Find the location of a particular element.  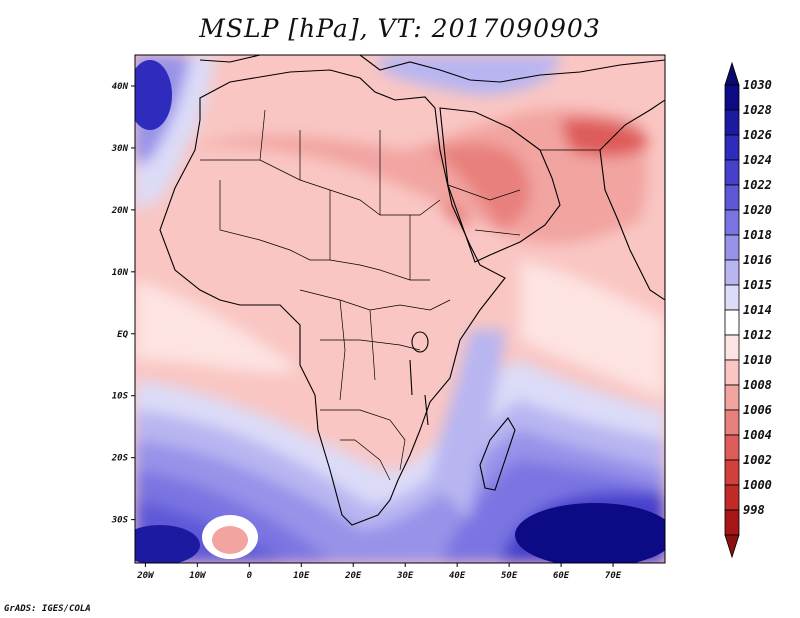

colorbar-label: 1010 is located at coordinates (757, 360).